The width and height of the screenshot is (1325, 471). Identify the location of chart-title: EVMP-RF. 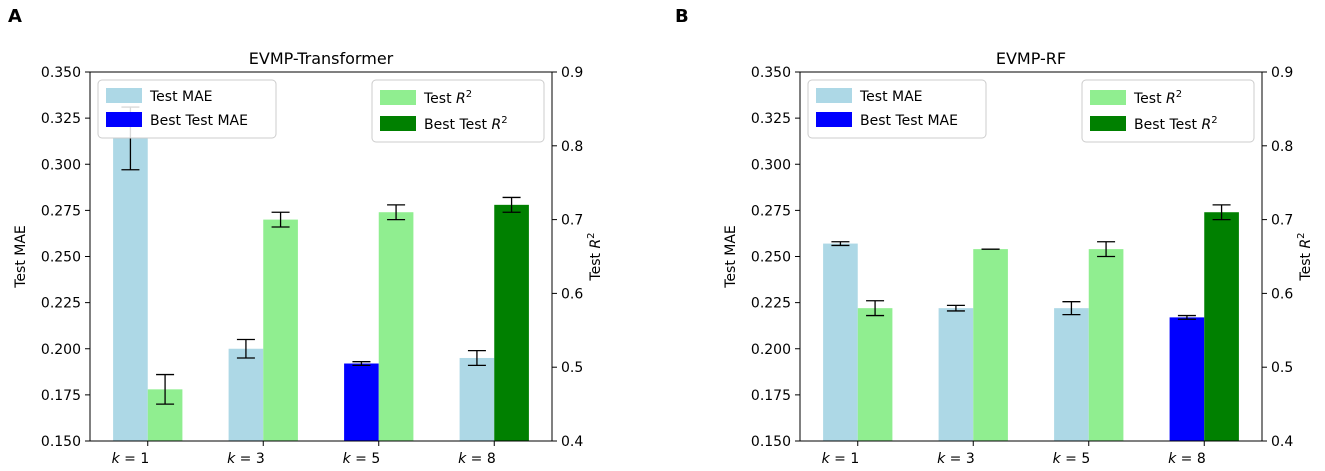
(1031, 58).